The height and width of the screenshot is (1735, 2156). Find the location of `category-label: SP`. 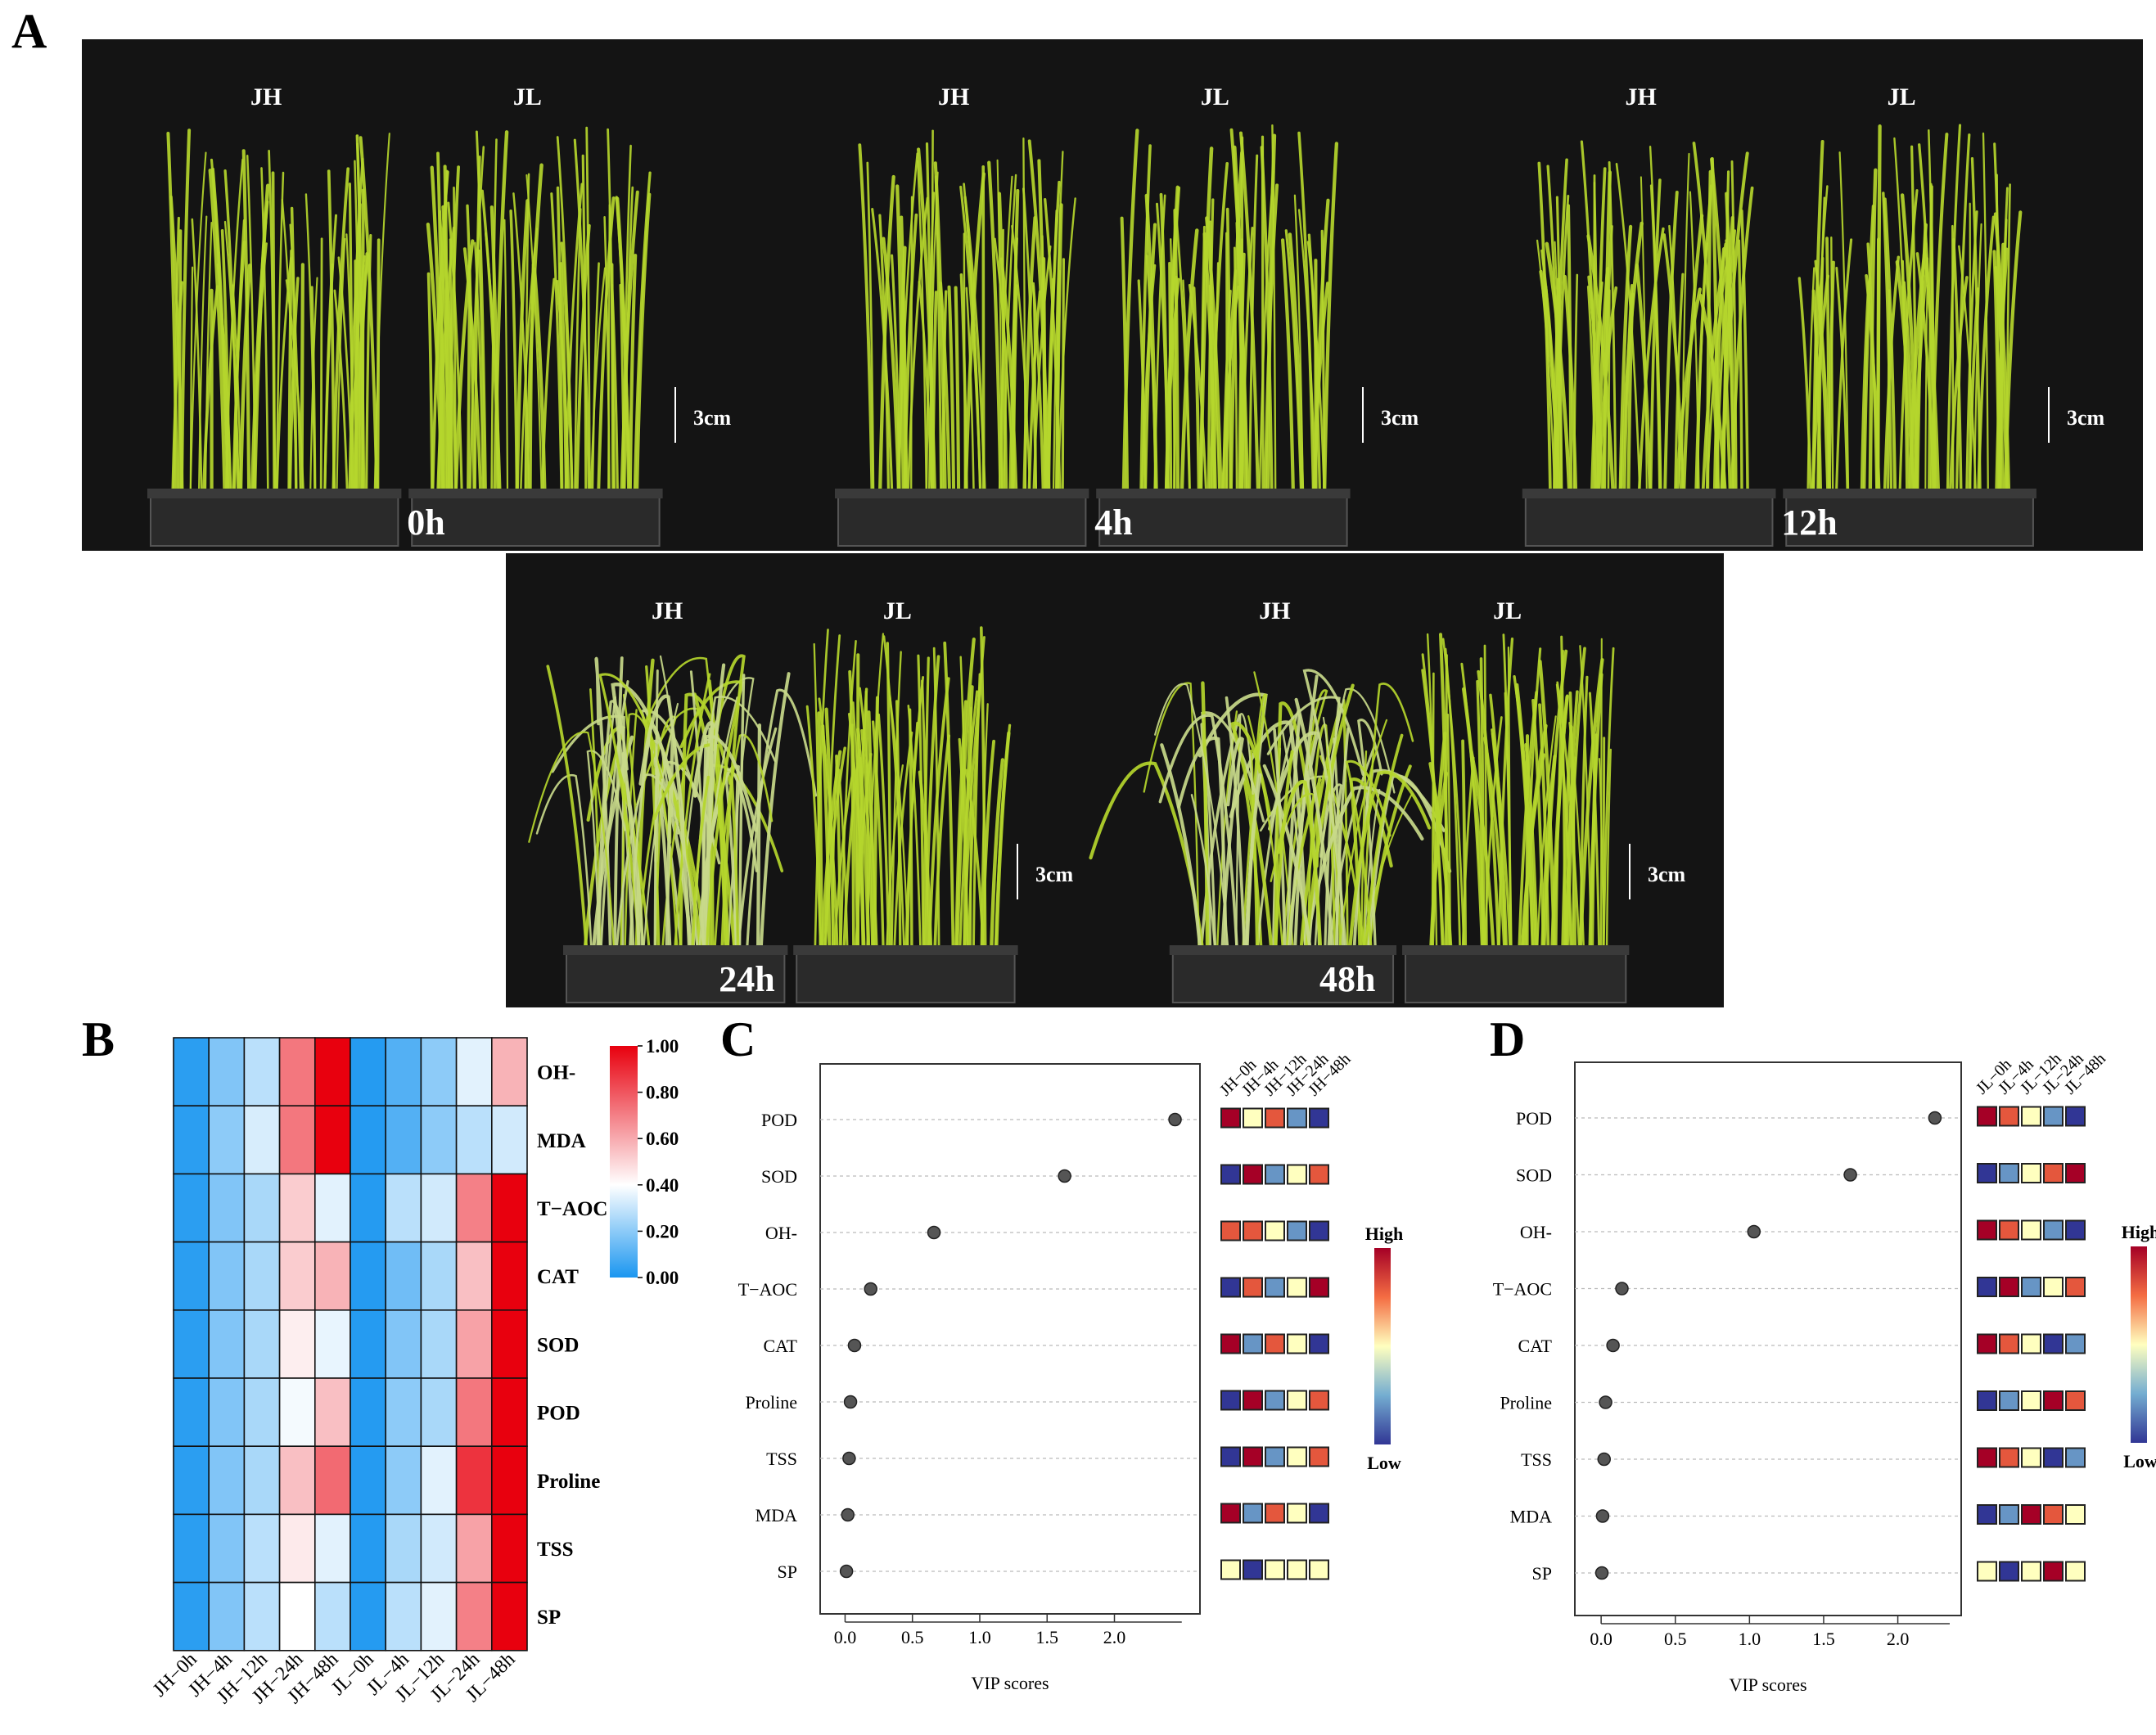

category-label: SP is located at coordinates (788, 1572).